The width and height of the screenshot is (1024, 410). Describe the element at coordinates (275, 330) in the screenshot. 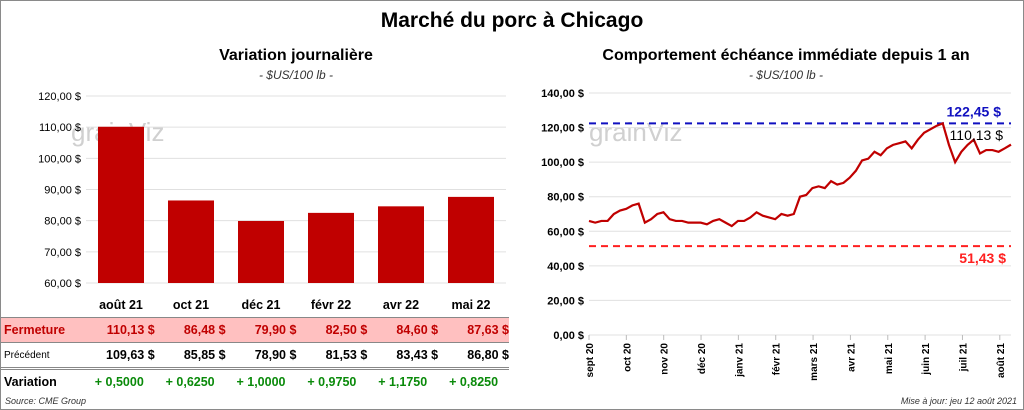

I see `fermeture-cell: 79,90 $` at that location.